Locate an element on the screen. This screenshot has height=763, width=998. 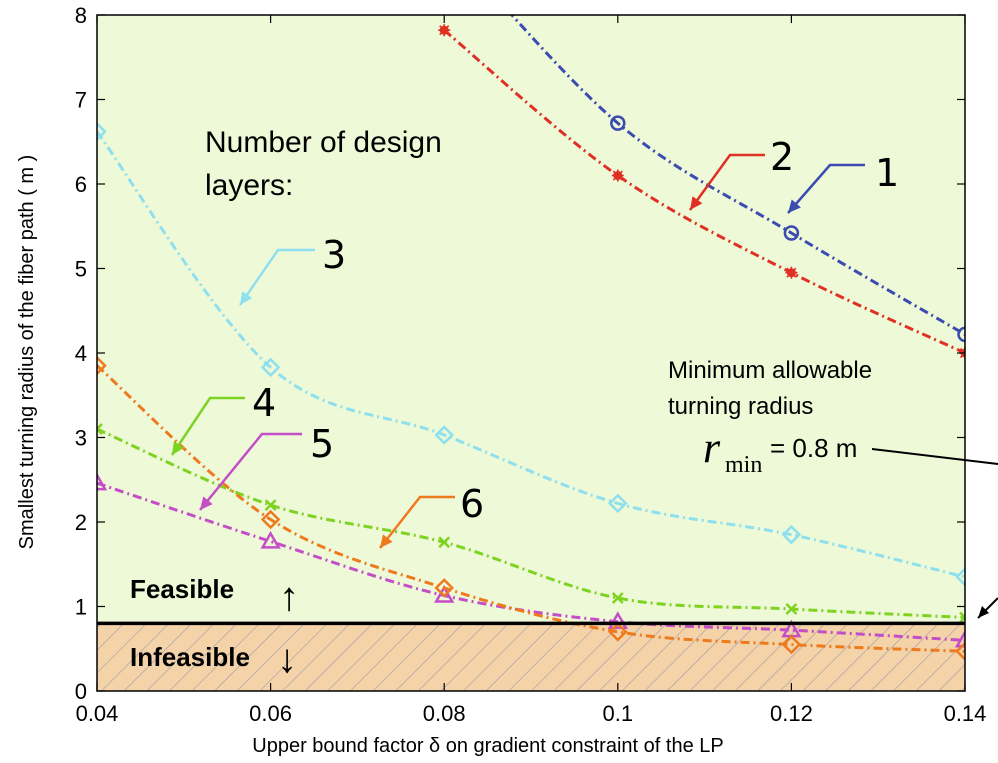
infeasible-down-arrow: ↓ is located at coordinates (287, 659).